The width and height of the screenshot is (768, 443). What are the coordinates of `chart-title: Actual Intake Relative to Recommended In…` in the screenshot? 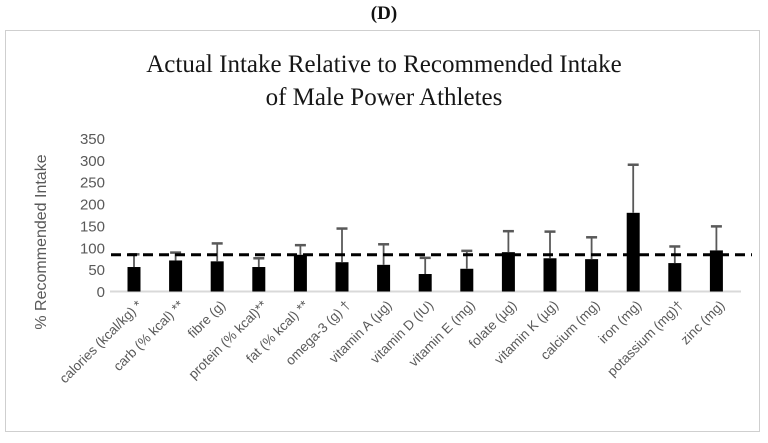 It's located at (384, 81).